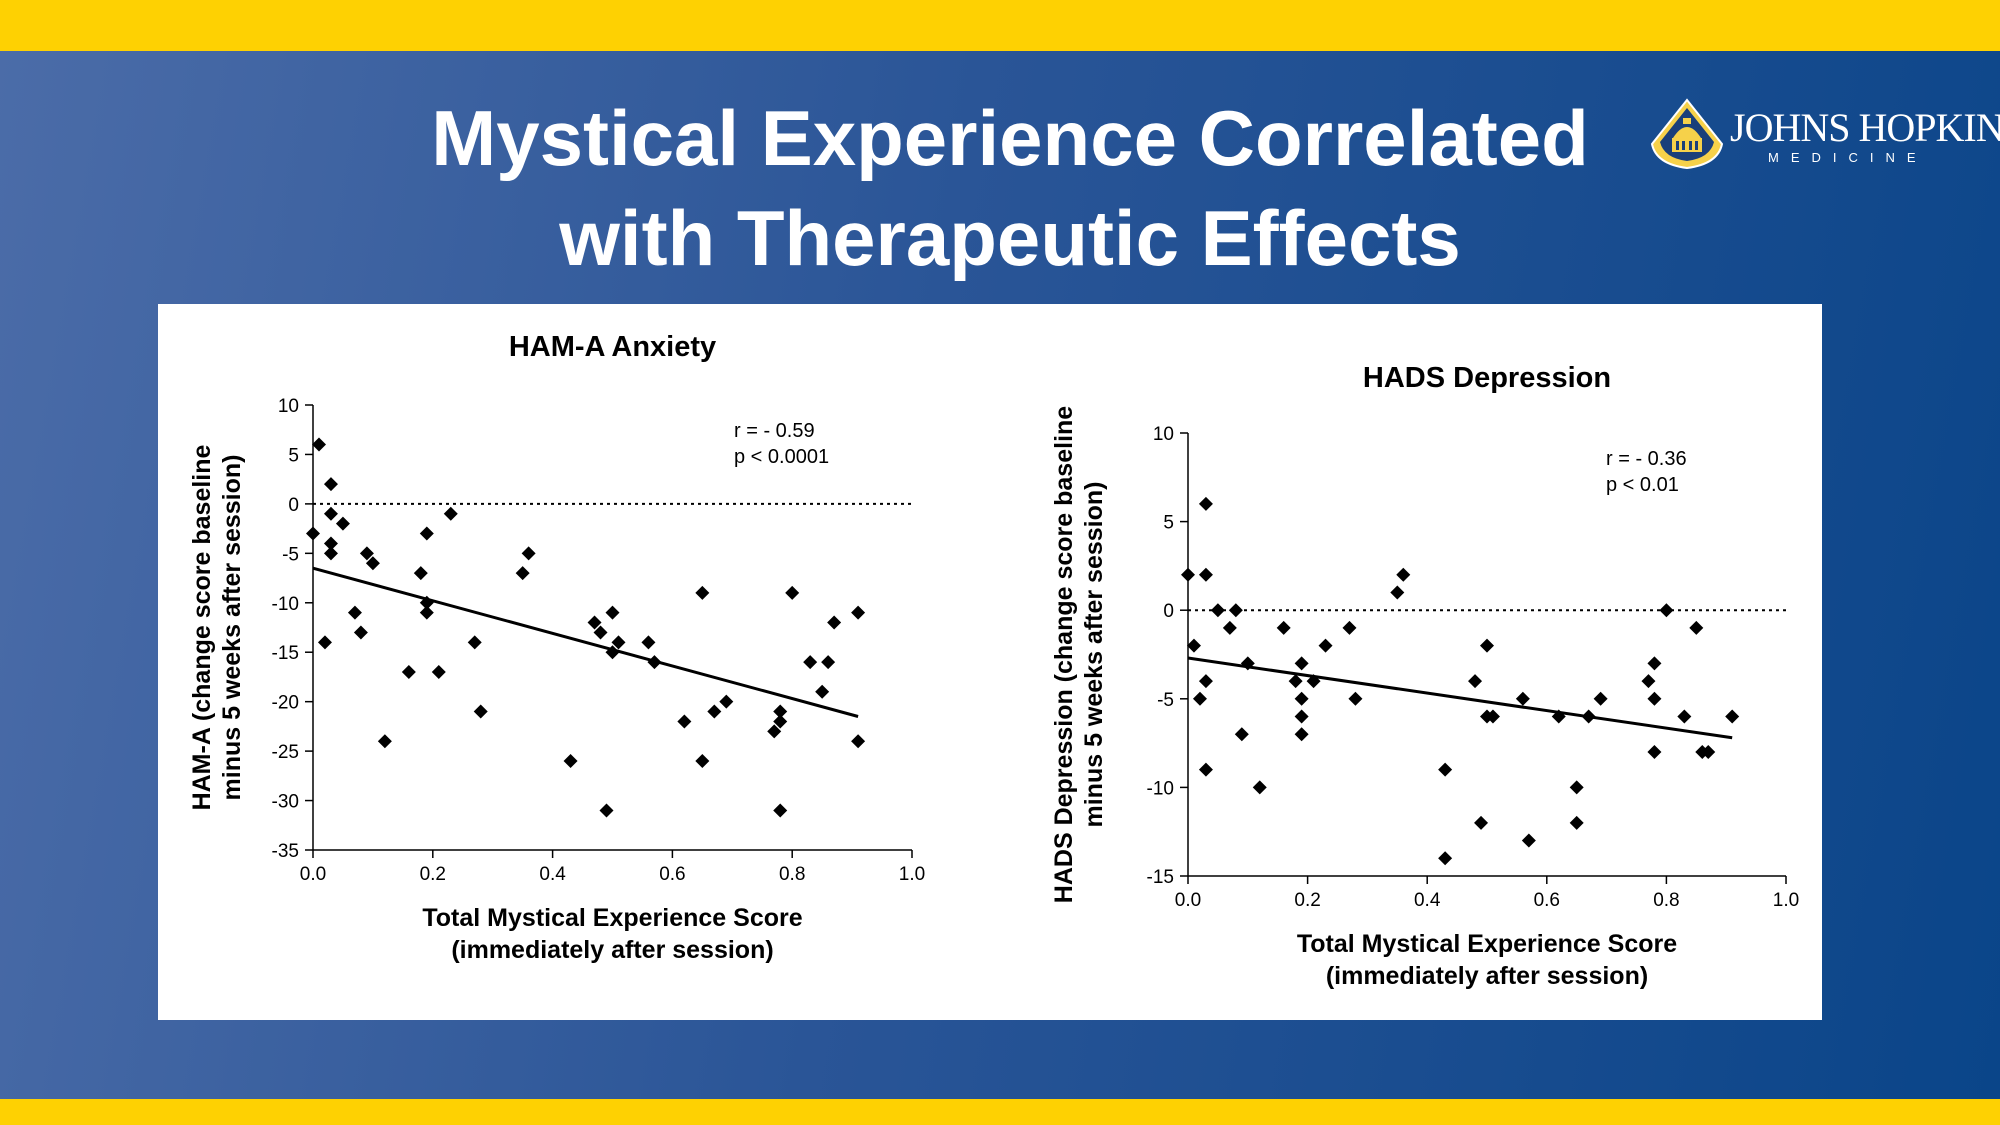 This screenshot has width=2000, height=1125. What do you see at coordinates (1427, 900) in the screenshot?
I see `chart2-x-tick-label: 0.4` at bounding box center [1427, 900].